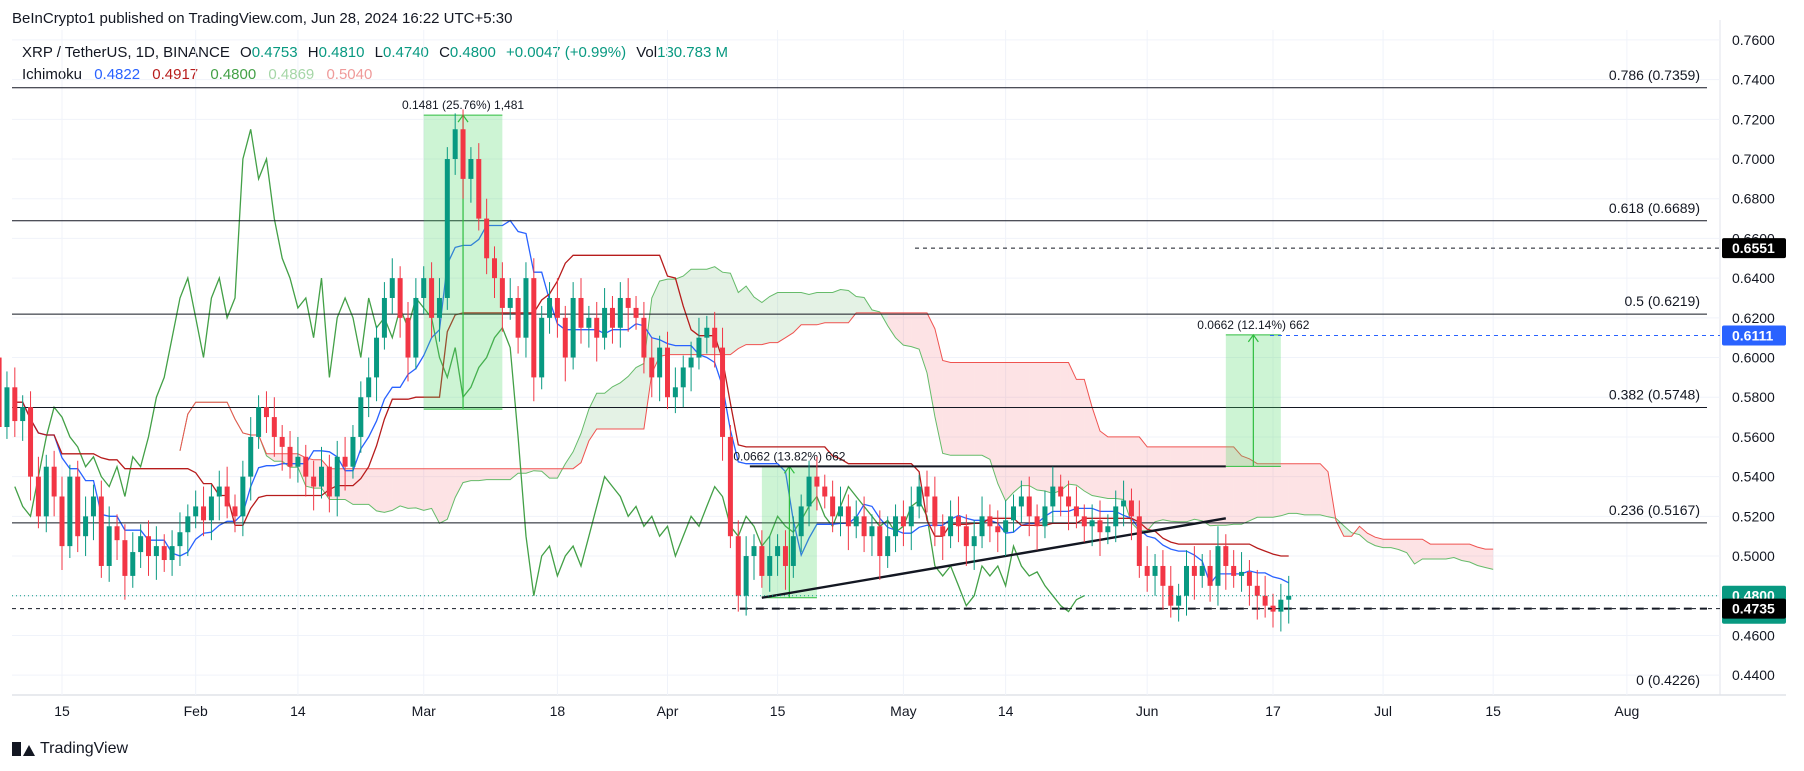  I want to click on symbol-name: XRP / TetherUS, 1D, BINANCE, so click(126, 52).